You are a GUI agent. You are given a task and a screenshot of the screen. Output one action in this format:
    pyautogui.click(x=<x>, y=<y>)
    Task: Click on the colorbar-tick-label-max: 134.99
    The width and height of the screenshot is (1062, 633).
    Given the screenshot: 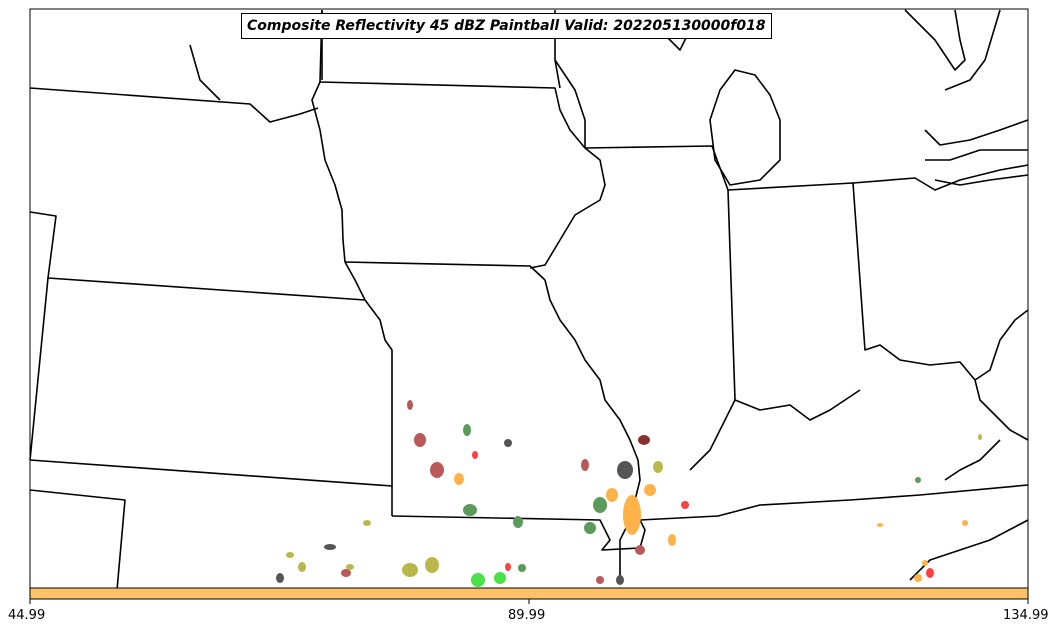 What is the action you would take?
    pyautogui.click(x=1026, y=615)
    